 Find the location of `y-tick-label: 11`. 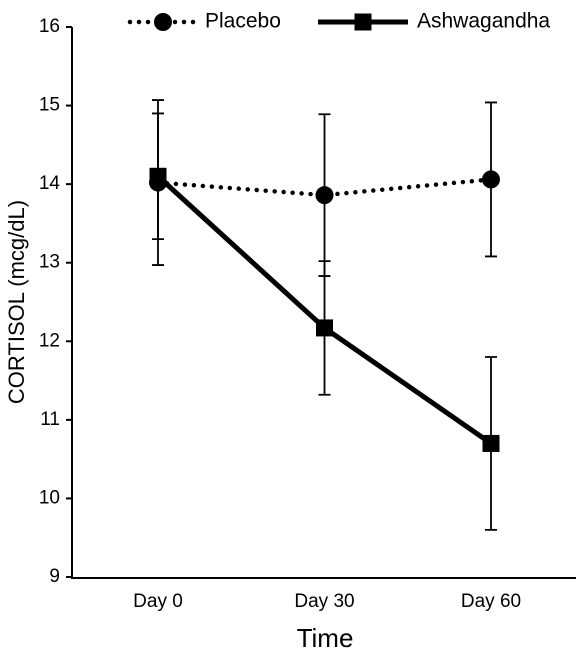

y-tick-label: 11 is located at coordinates (50, 419).